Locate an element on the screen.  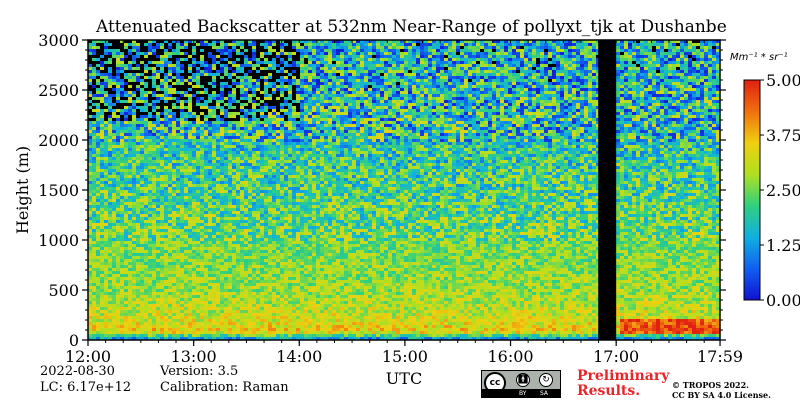
x-tick-label: 17:59 is located at coordinates (720, 356).